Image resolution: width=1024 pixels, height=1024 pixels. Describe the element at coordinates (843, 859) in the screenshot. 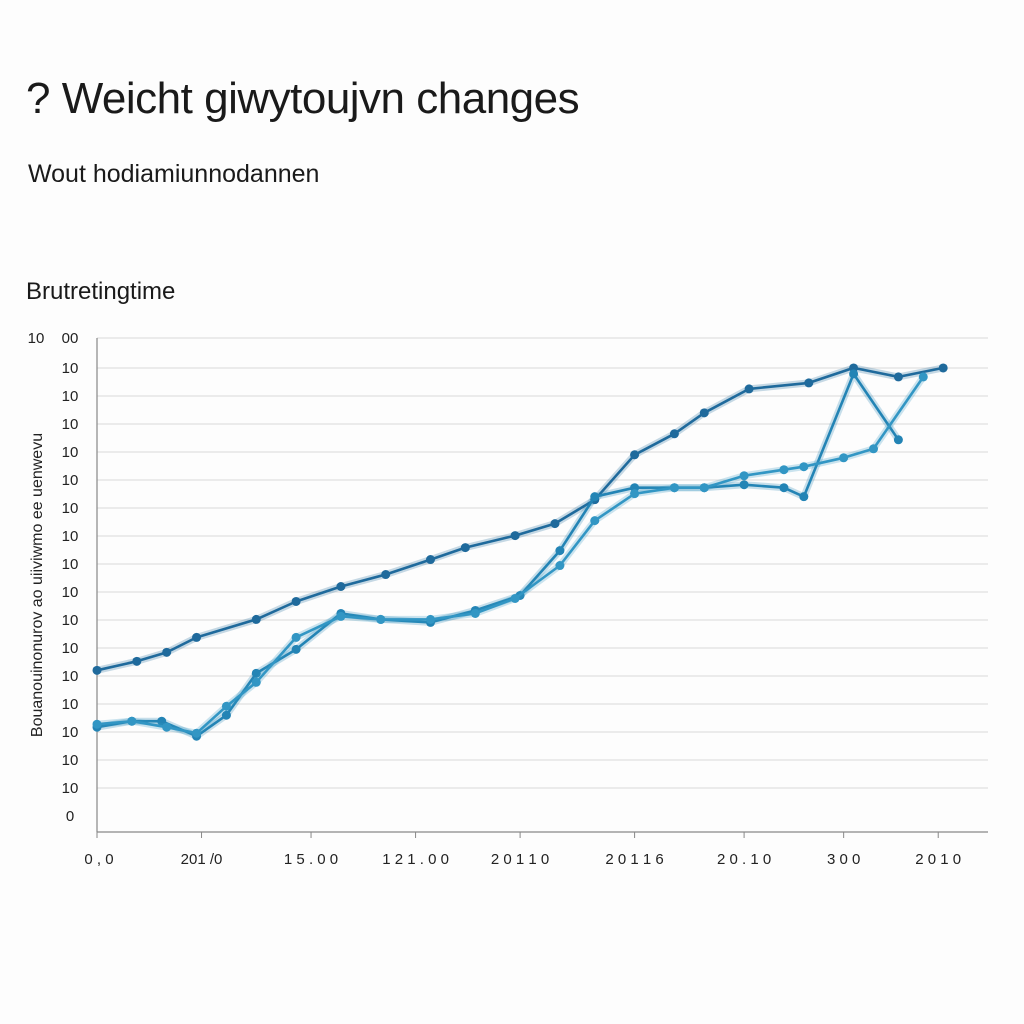

I see `x-tick-label: 3 0 0` at that location.